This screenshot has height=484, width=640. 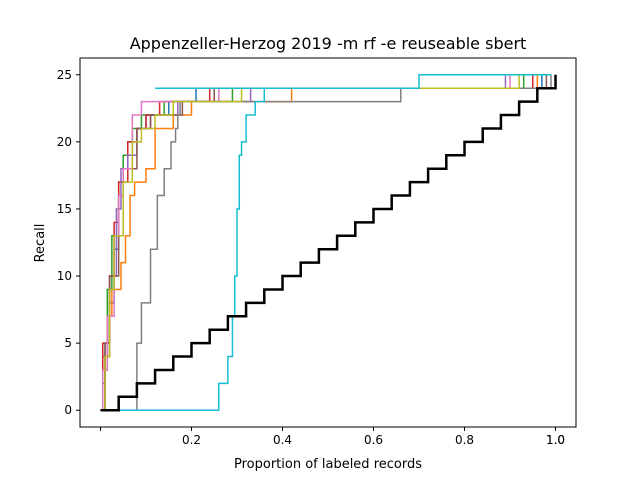 I want to click on y-tick-label: 10, so click(x=64, y=276).